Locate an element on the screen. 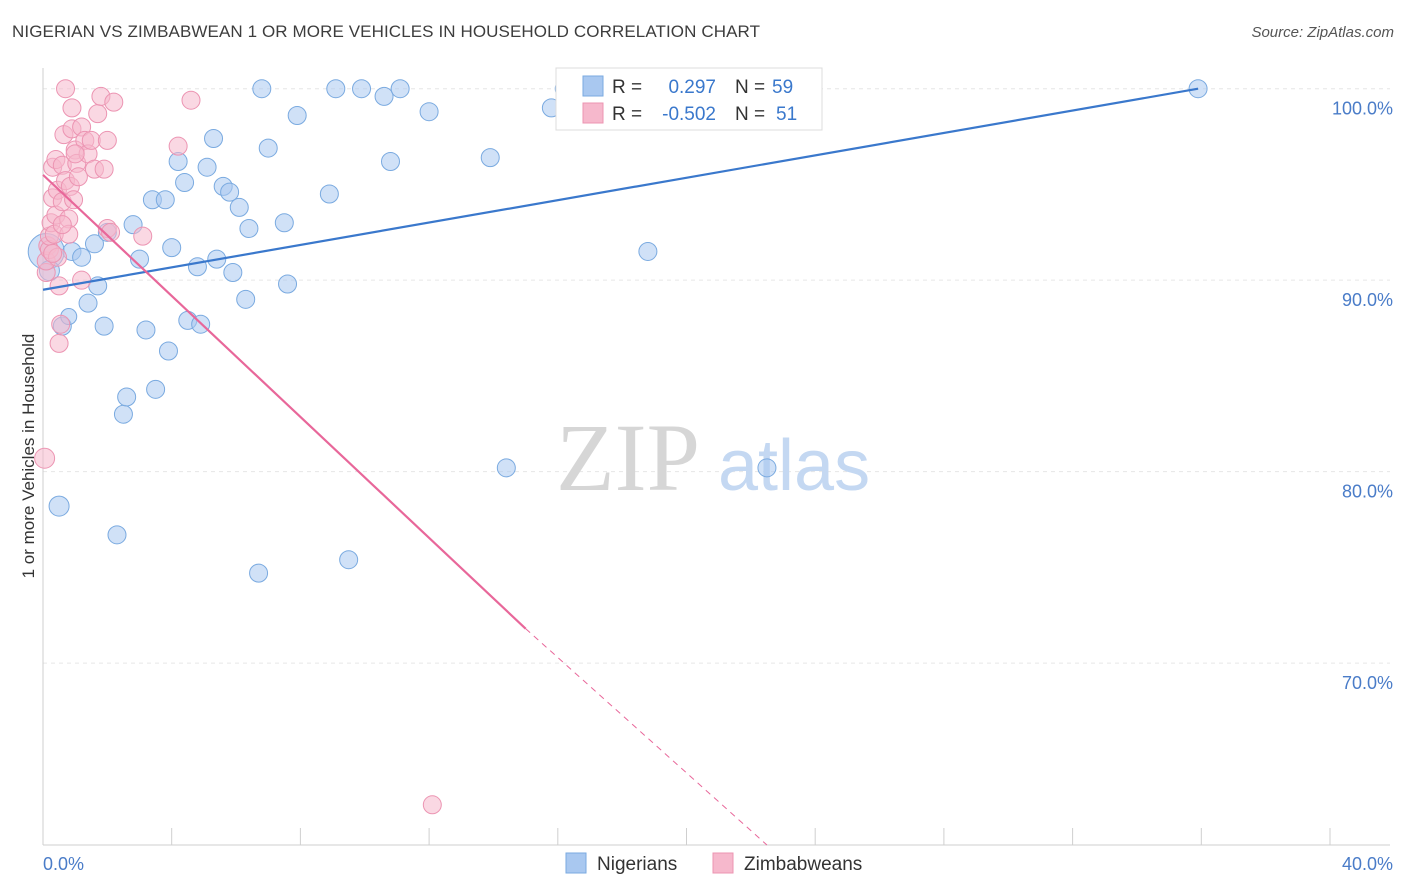 This screenshot has width=1406, height=892. legend-zimbabweans-swatch is located at coordinates (723, 863).